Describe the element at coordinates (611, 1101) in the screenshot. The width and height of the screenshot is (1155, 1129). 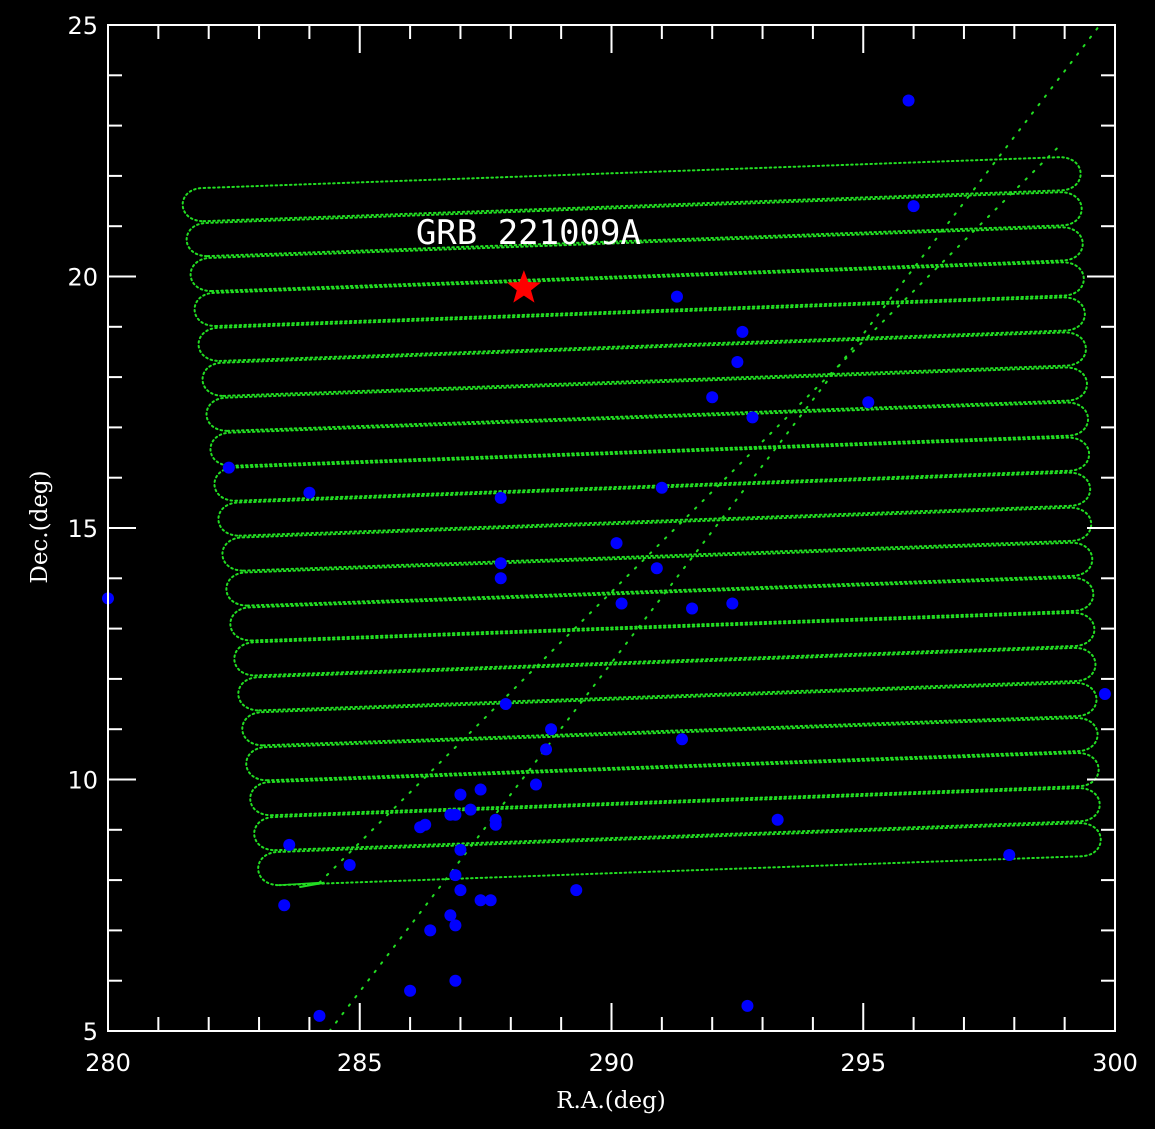
I see `x-axis-title: R.A.(deg)` at that location.